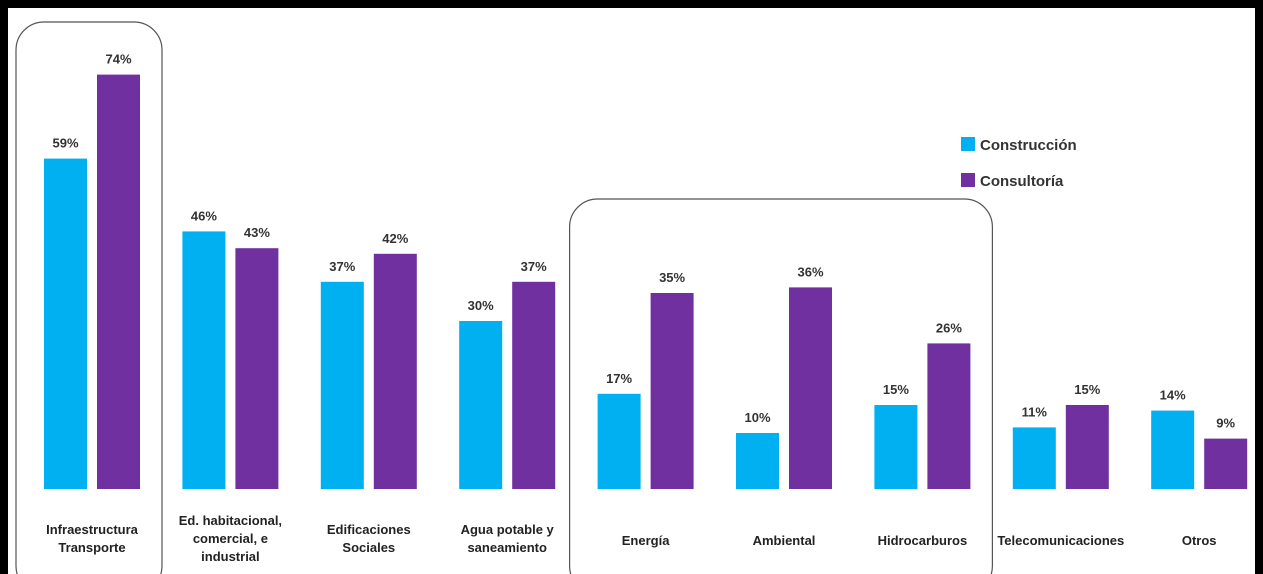  Describe the element at coordinates (92, 529) in the screenshot. I see `category-label: Infraestructura` at that location.